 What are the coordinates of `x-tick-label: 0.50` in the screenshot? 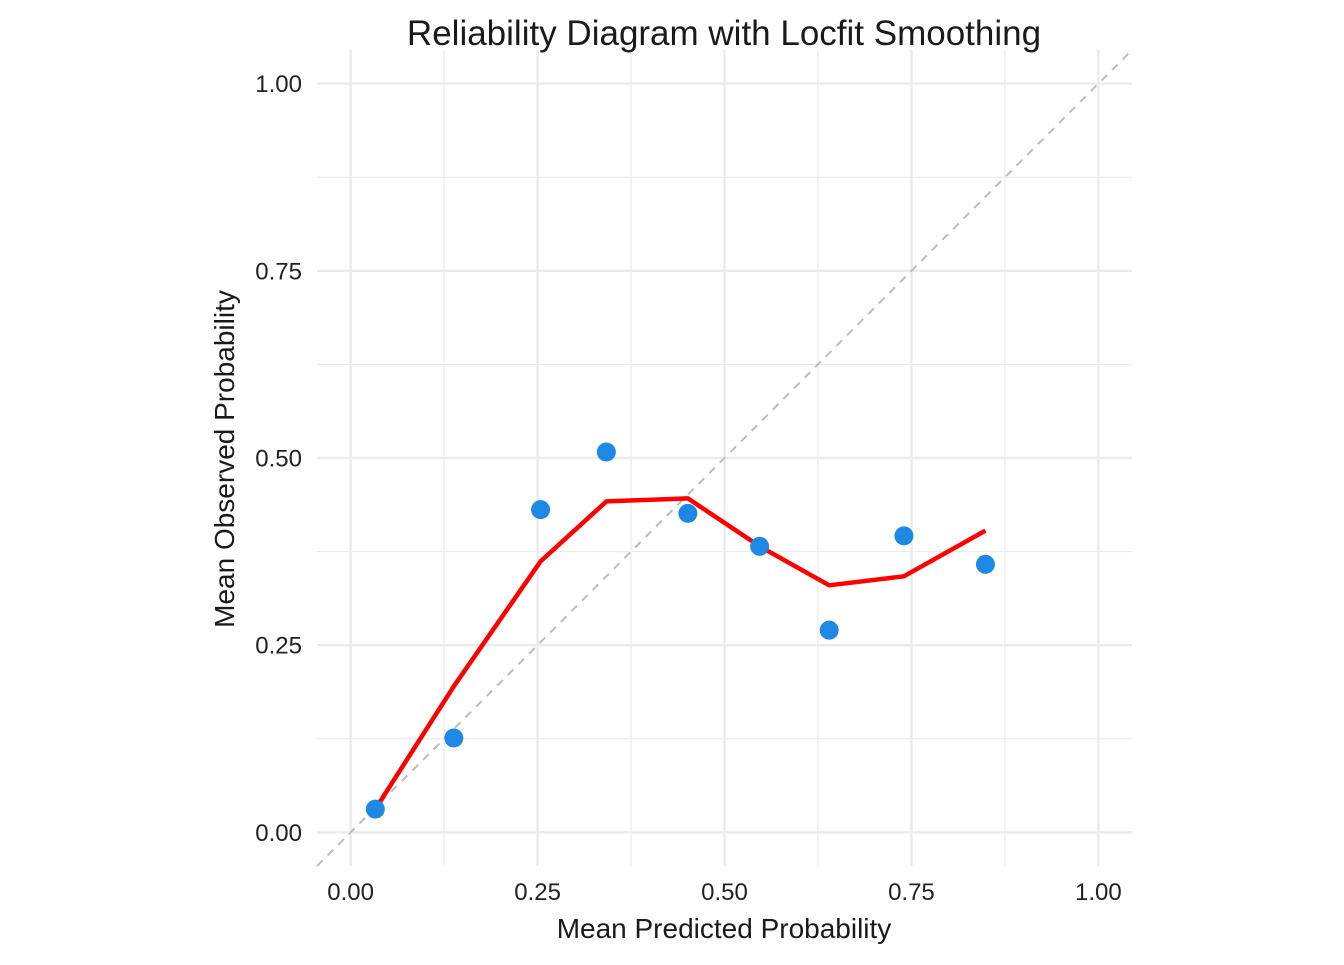 It's located at (724, 892).